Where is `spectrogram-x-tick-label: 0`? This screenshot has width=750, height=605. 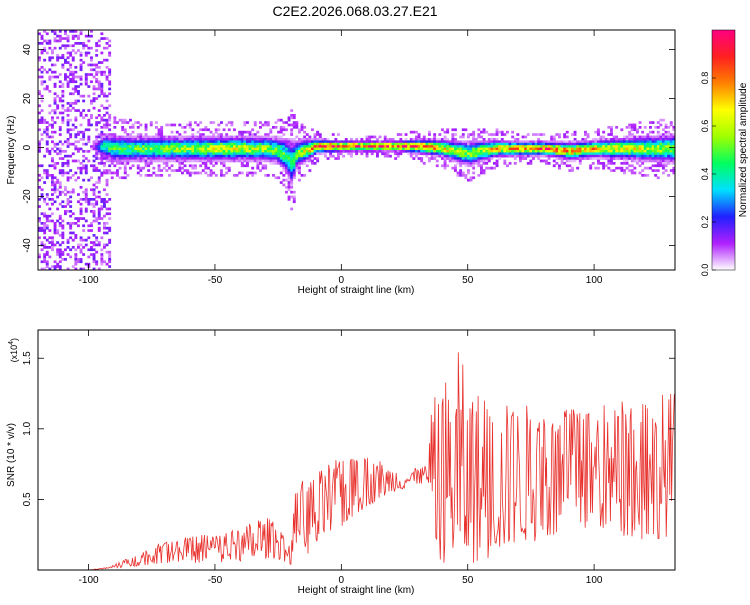 spectrogram-x-tick-label: 0 is located at coordinates (342, 280).